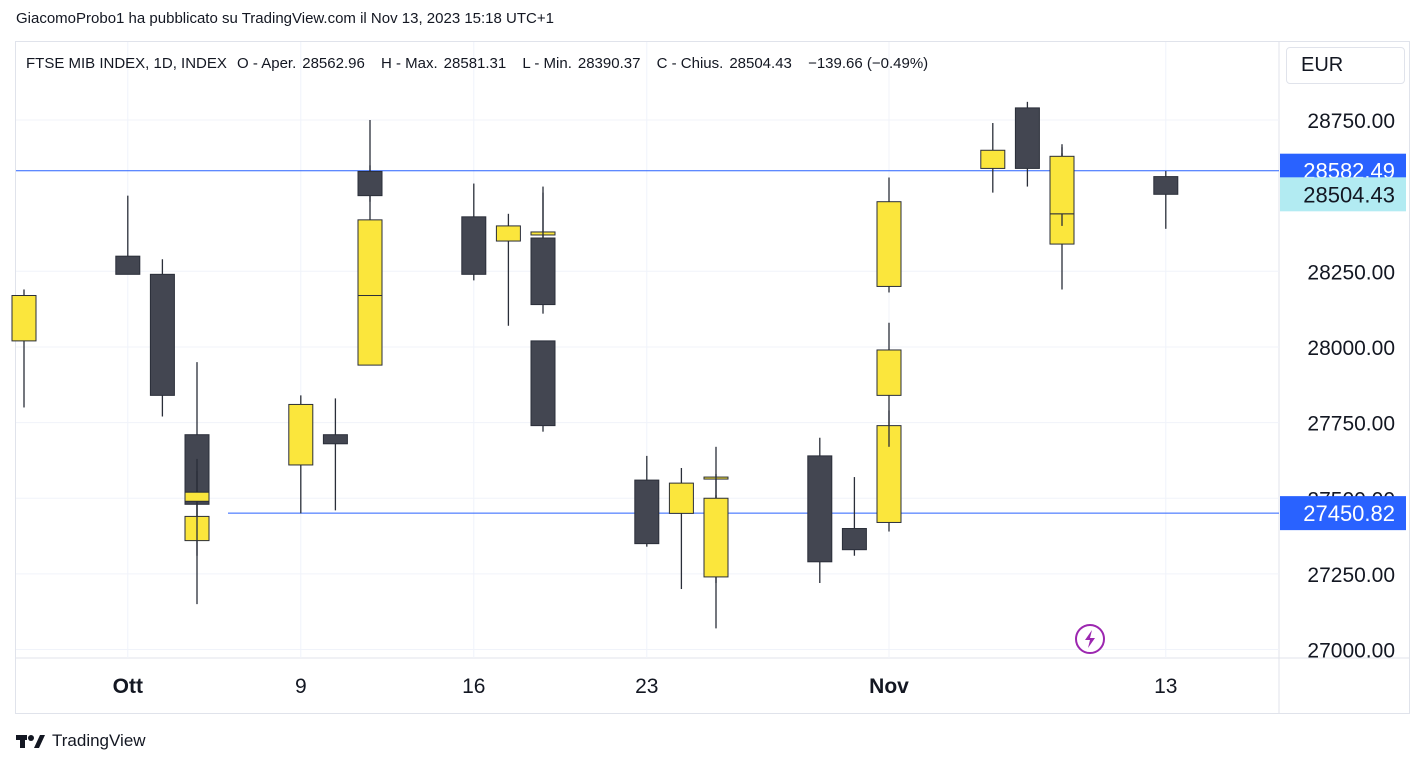 This screenshot has height=768, width=1427. What do you see at coordinates (1351, 272) in the screenshot?
I see `price-tick-label: 28250.00` at bounding box center [1351, 272].